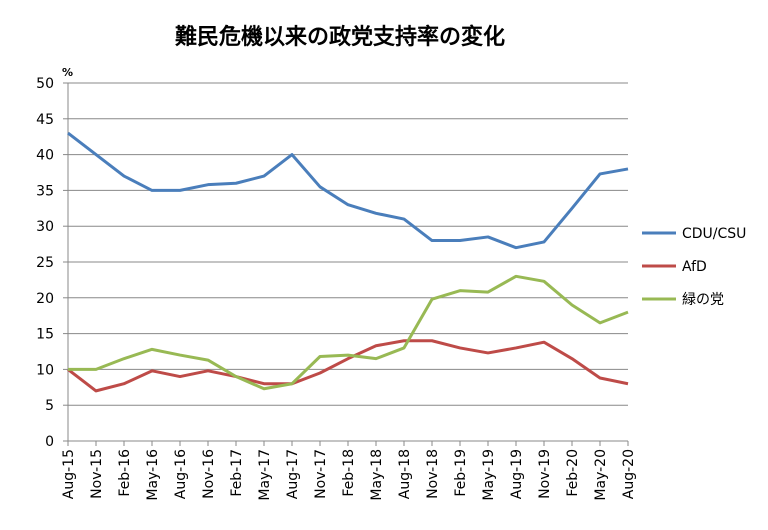 This screenshot has width=768, height=530. What do you see at coordinates (265, 475) in the screenshot?
I see `x-tick-label: May-17` at bounding box center [265, 475].